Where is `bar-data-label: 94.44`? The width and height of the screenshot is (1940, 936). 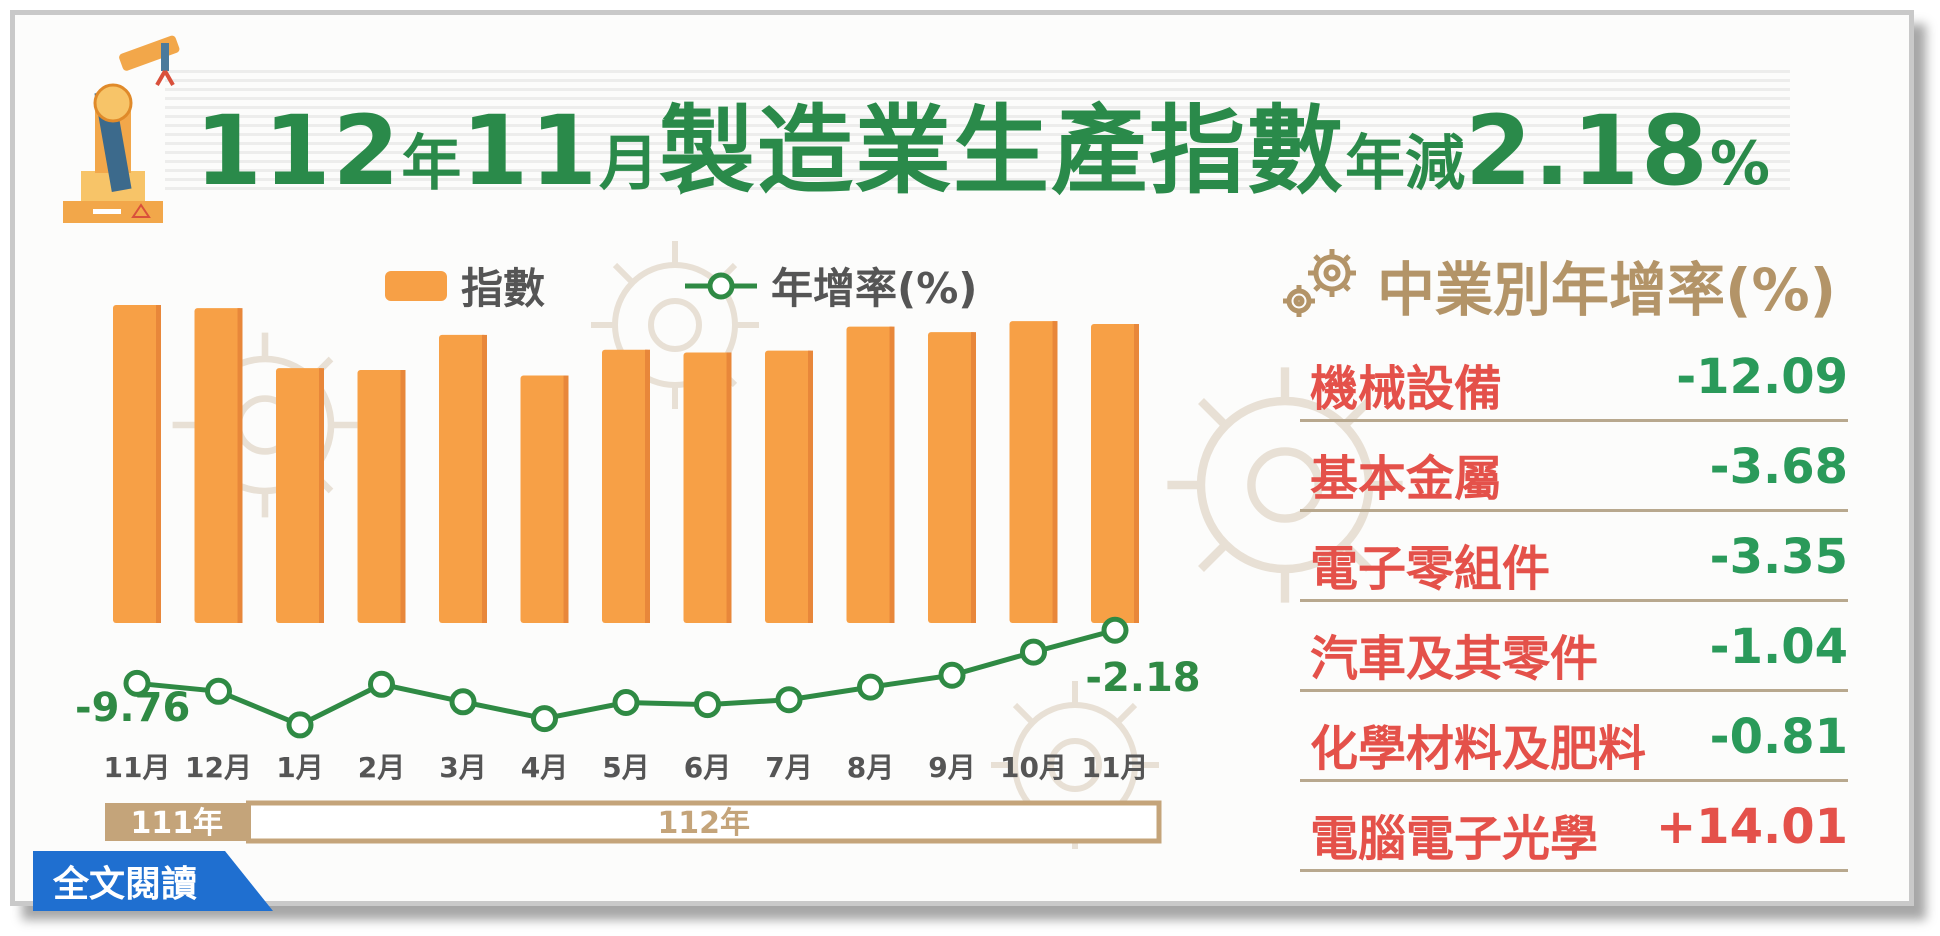
bar-data-label: 94.44 is located at coordinates (138, 256).